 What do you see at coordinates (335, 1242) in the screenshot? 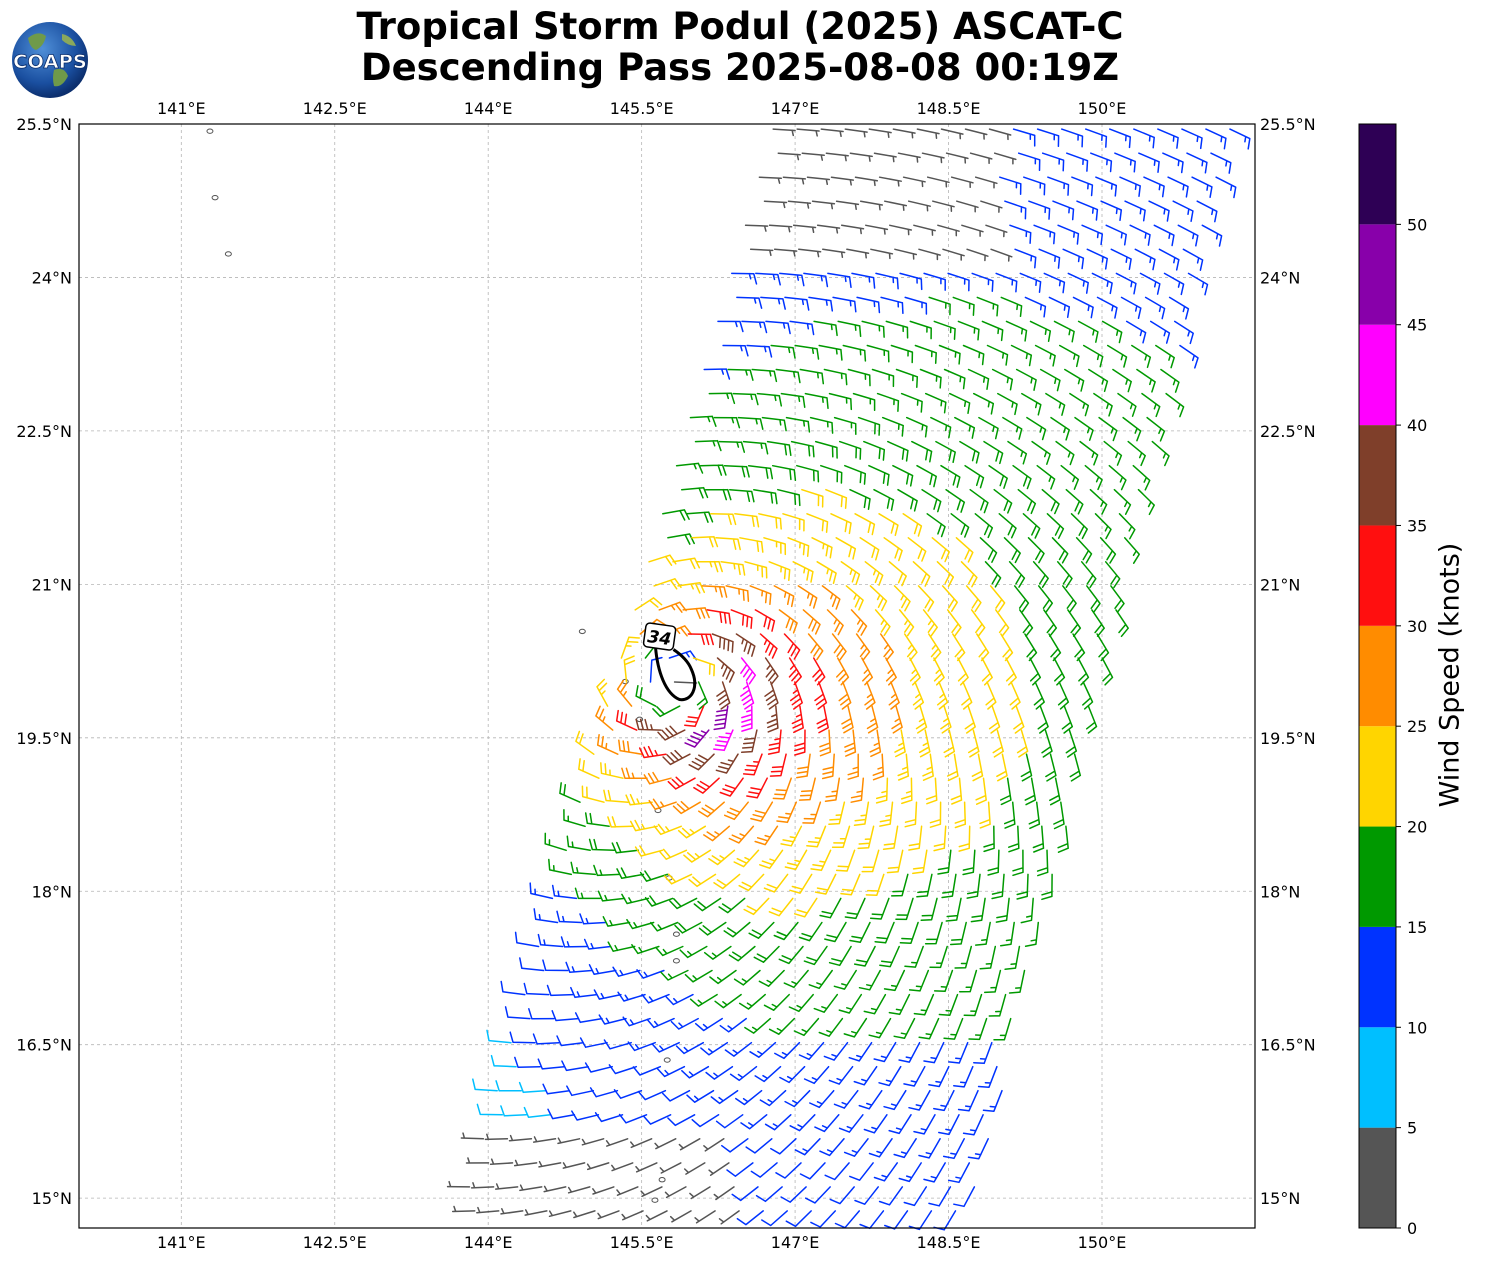
I see `lon-tick-label-bottom: 142.5°E` at bounding box center [335, 1242].